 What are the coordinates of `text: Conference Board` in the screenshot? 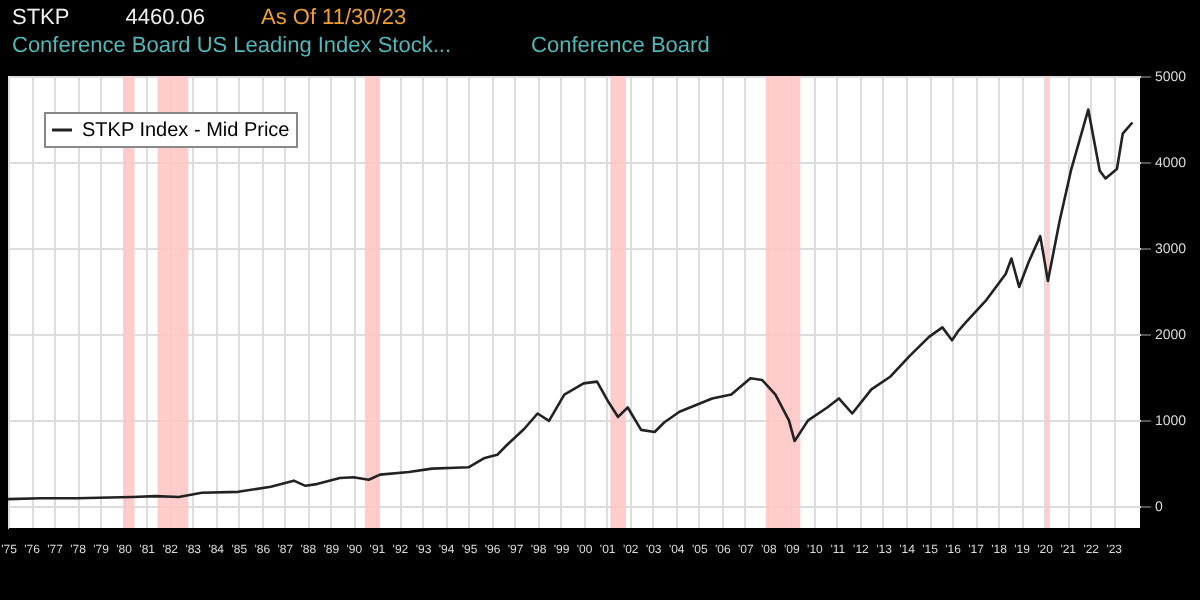 It's located at (620, 46).